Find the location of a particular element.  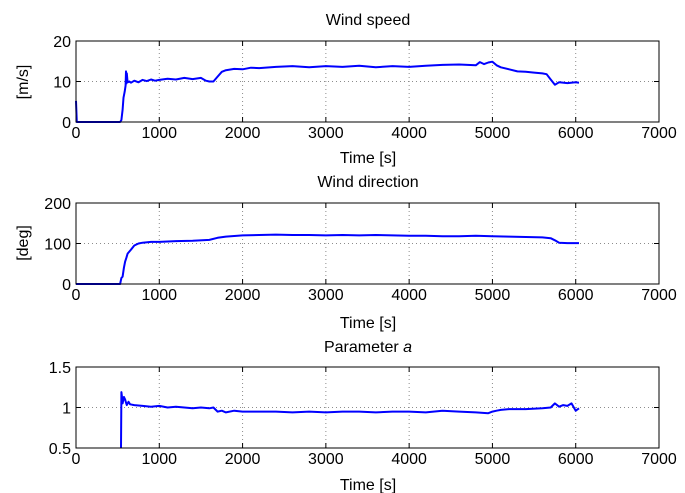

panel-title: Parameter a is located at coordinates (368, 347).